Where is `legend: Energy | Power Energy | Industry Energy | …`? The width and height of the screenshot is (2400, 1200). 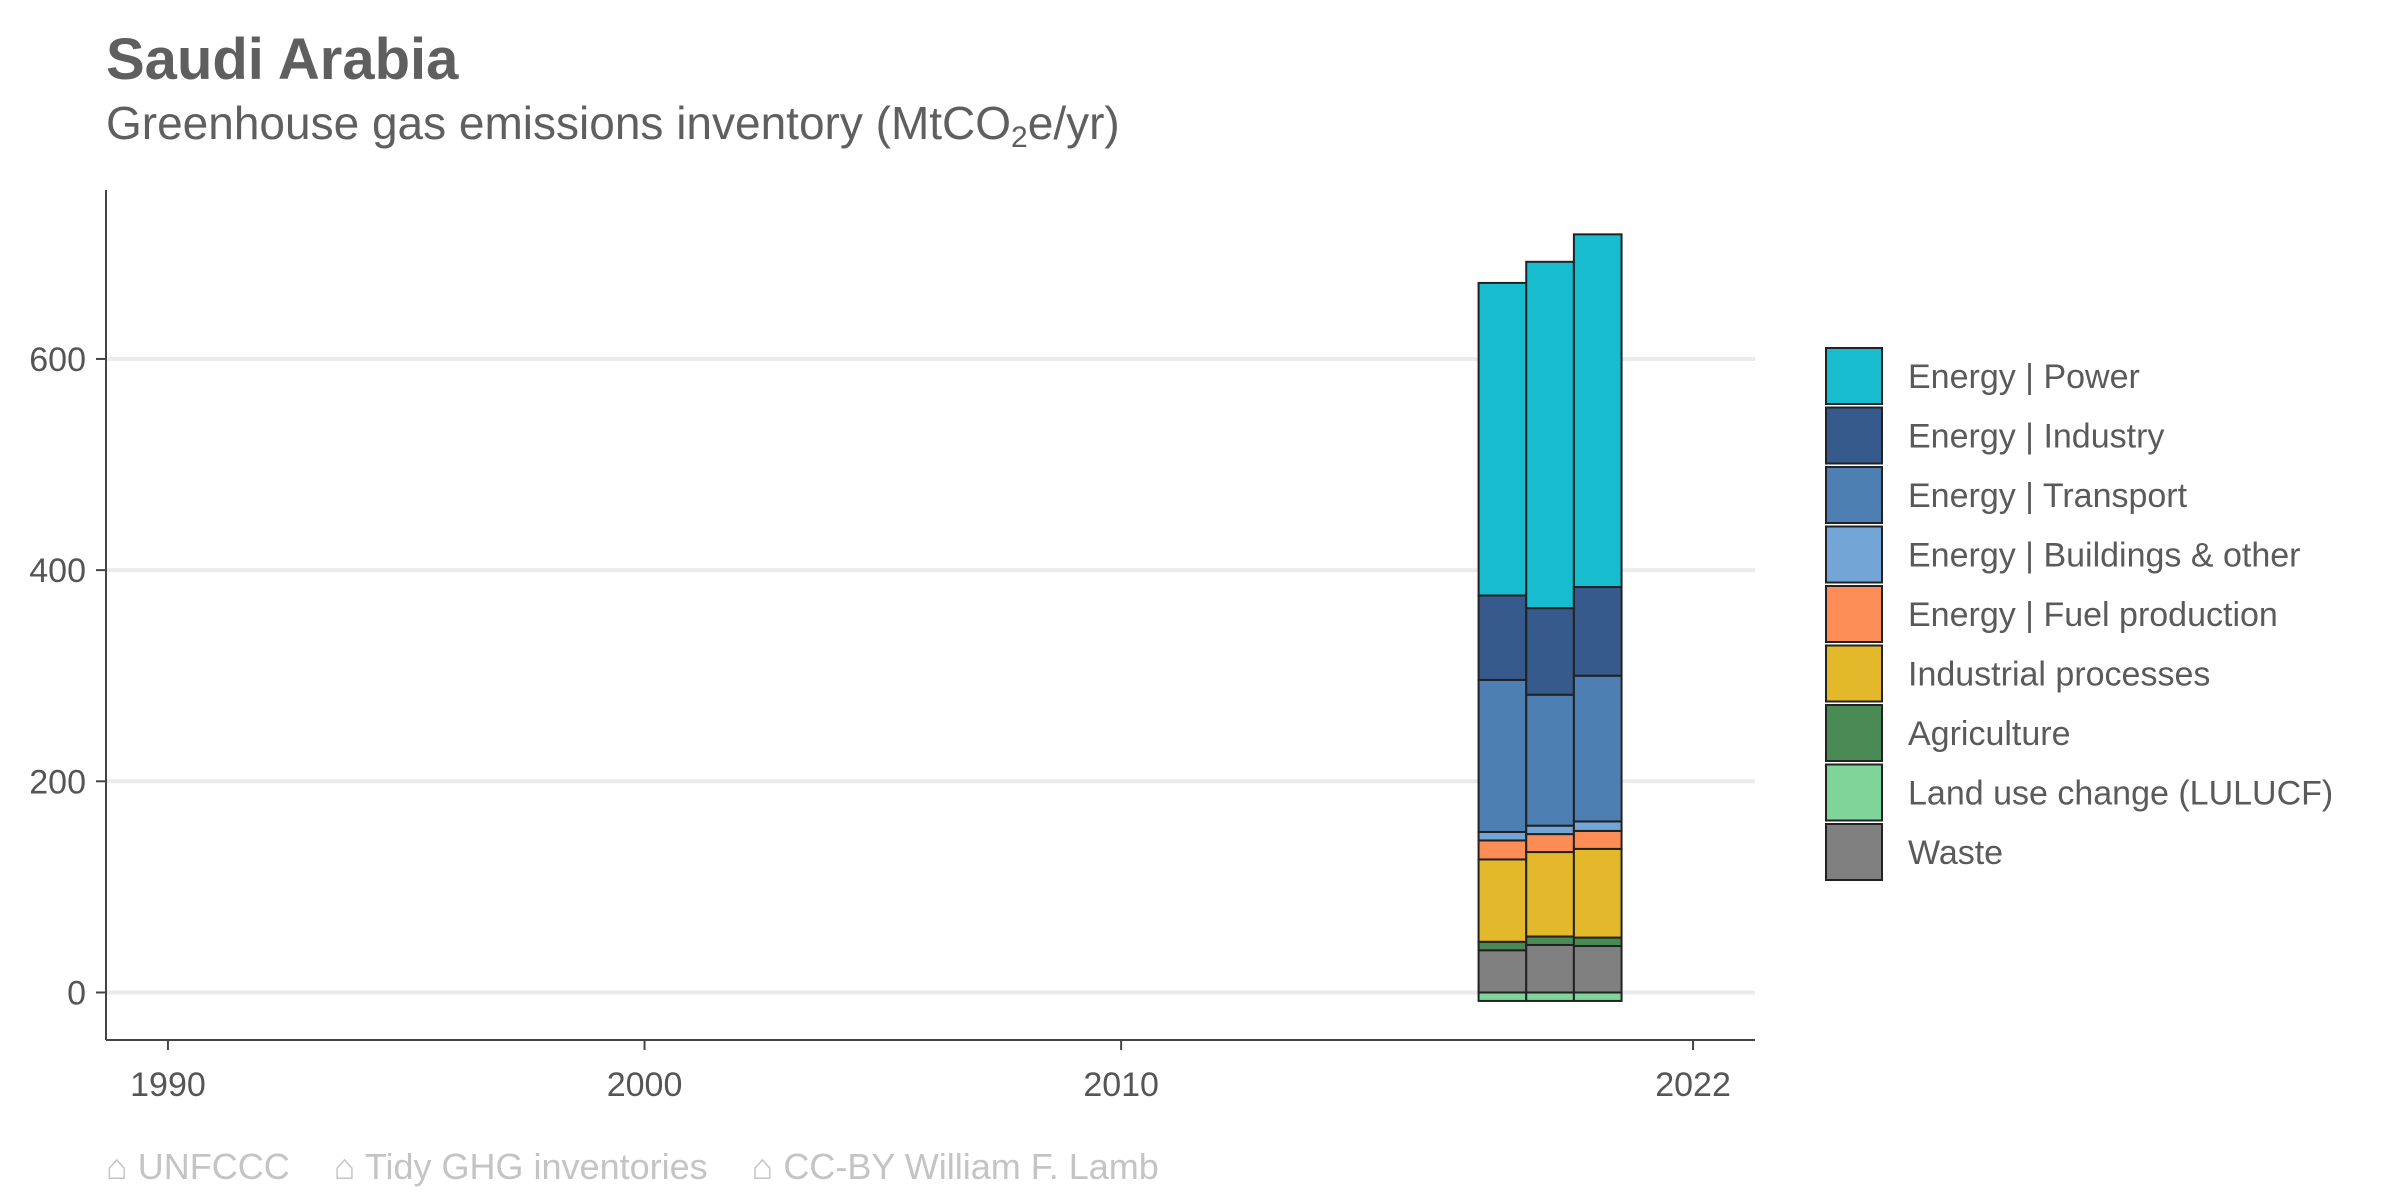 legend: Energy | Power Energy | Industry Energy | … is located at coordinates (2079, 614).